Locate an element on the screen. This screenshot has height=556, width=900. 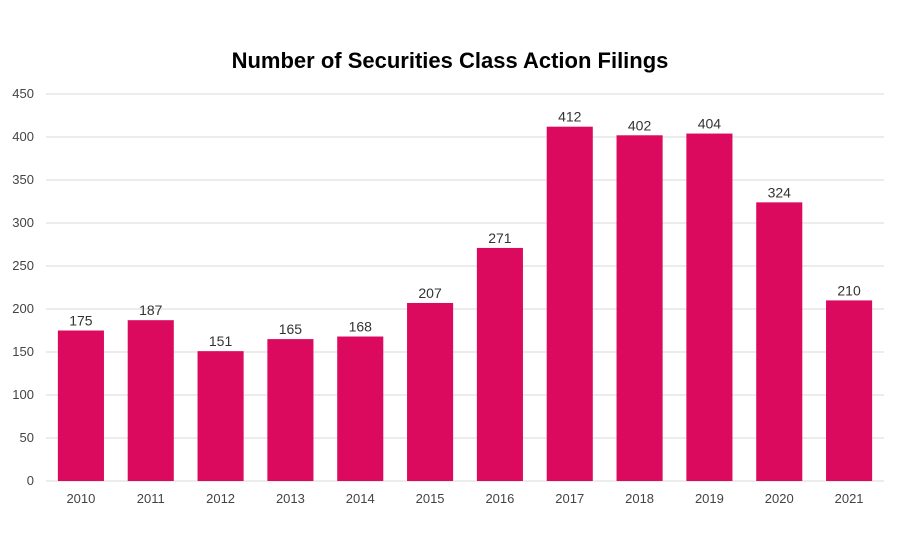
y-tick-label-150: 150 is located at coordinates (23, 351).